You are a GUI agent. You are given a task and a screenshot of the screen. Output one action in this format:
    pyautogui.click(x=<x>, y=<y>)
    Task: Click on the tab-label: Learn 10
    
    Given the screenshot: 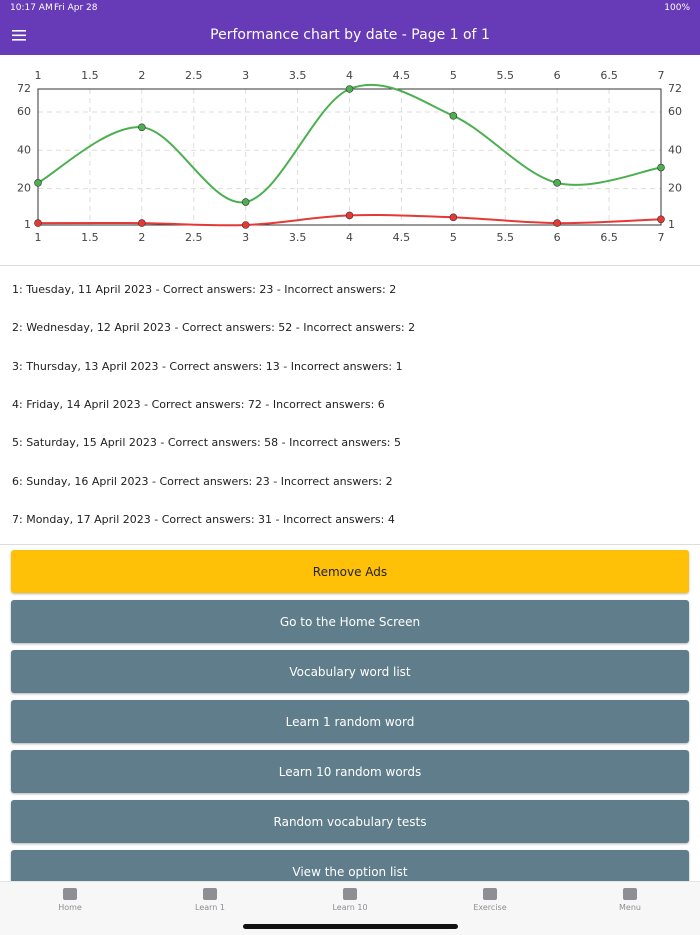 What is the action you would take?
    pyautogui.click(x=350, y=907)
    